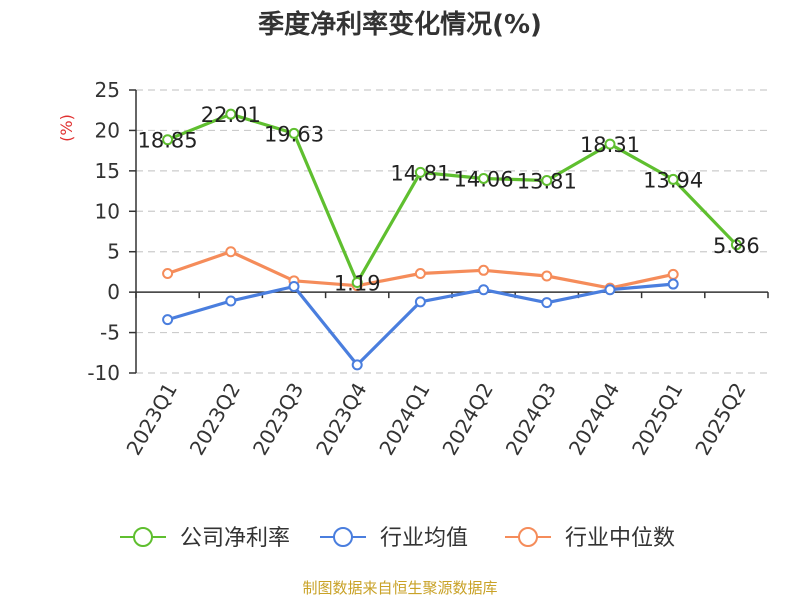  Describe the element at coordinates (151, 419) in the screenshot. I see `x-tick-label: 2023Q1` at that location.